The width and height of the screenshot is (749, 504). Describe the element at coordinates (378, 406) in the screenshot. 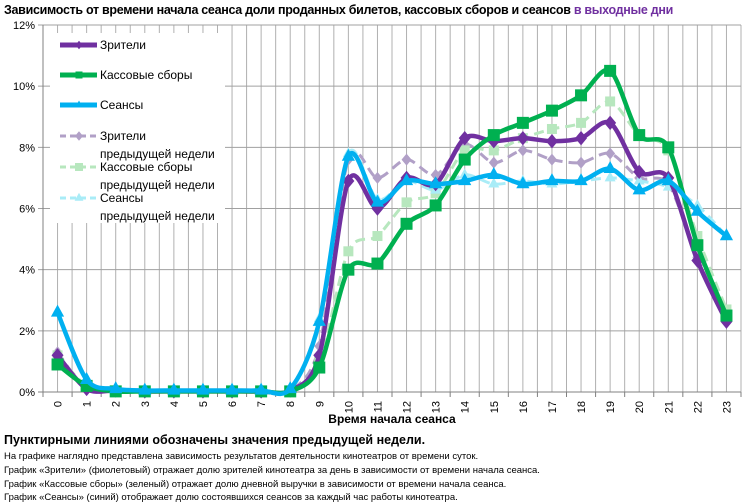

I see `x-tick-label: 11` at that location.